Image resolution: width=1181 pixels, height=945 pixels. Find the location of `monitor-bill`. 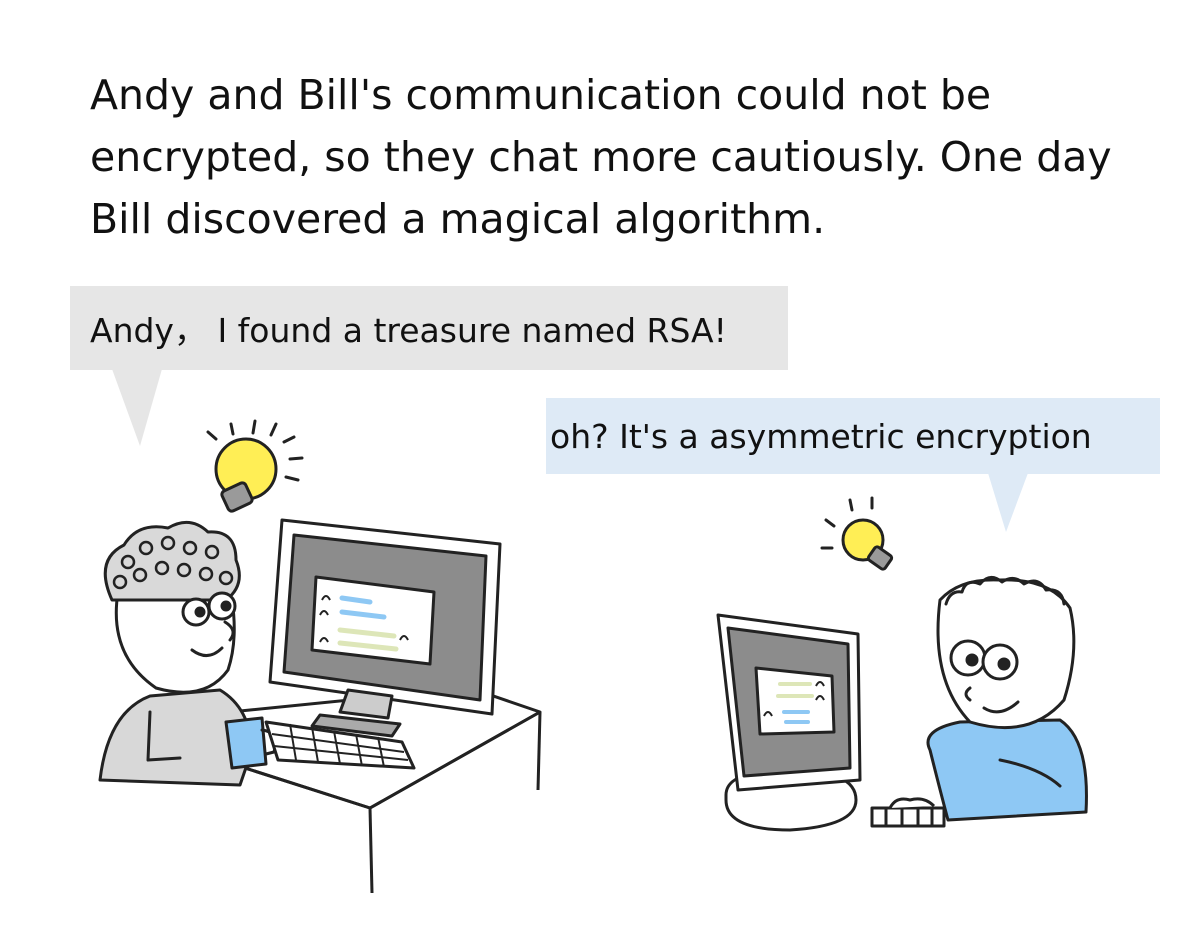

monitor-bill is located at coordinates (789, 722).